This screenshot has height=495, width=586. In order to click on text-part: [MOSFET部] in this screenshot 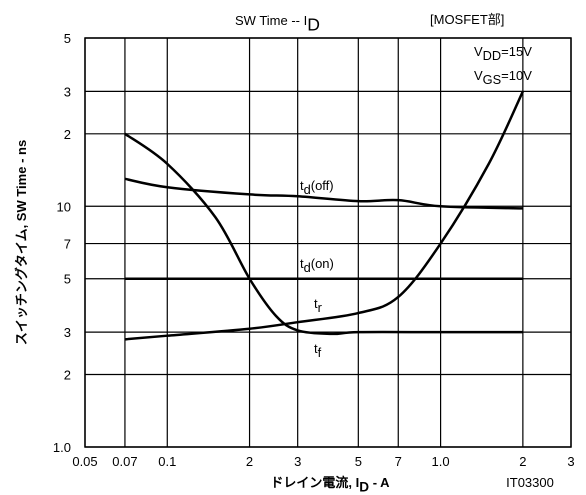, I will do `click(467, 19)`.